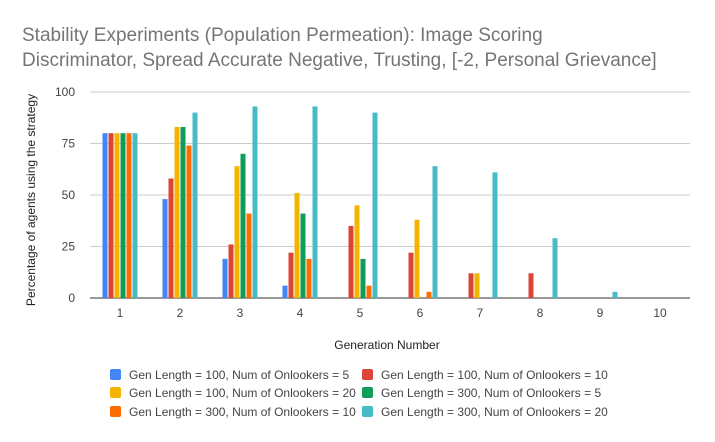 Image resolution: width=715 pixels, height=442 pixels. I want to click on x-tick-label: 2, so click(180, 313).